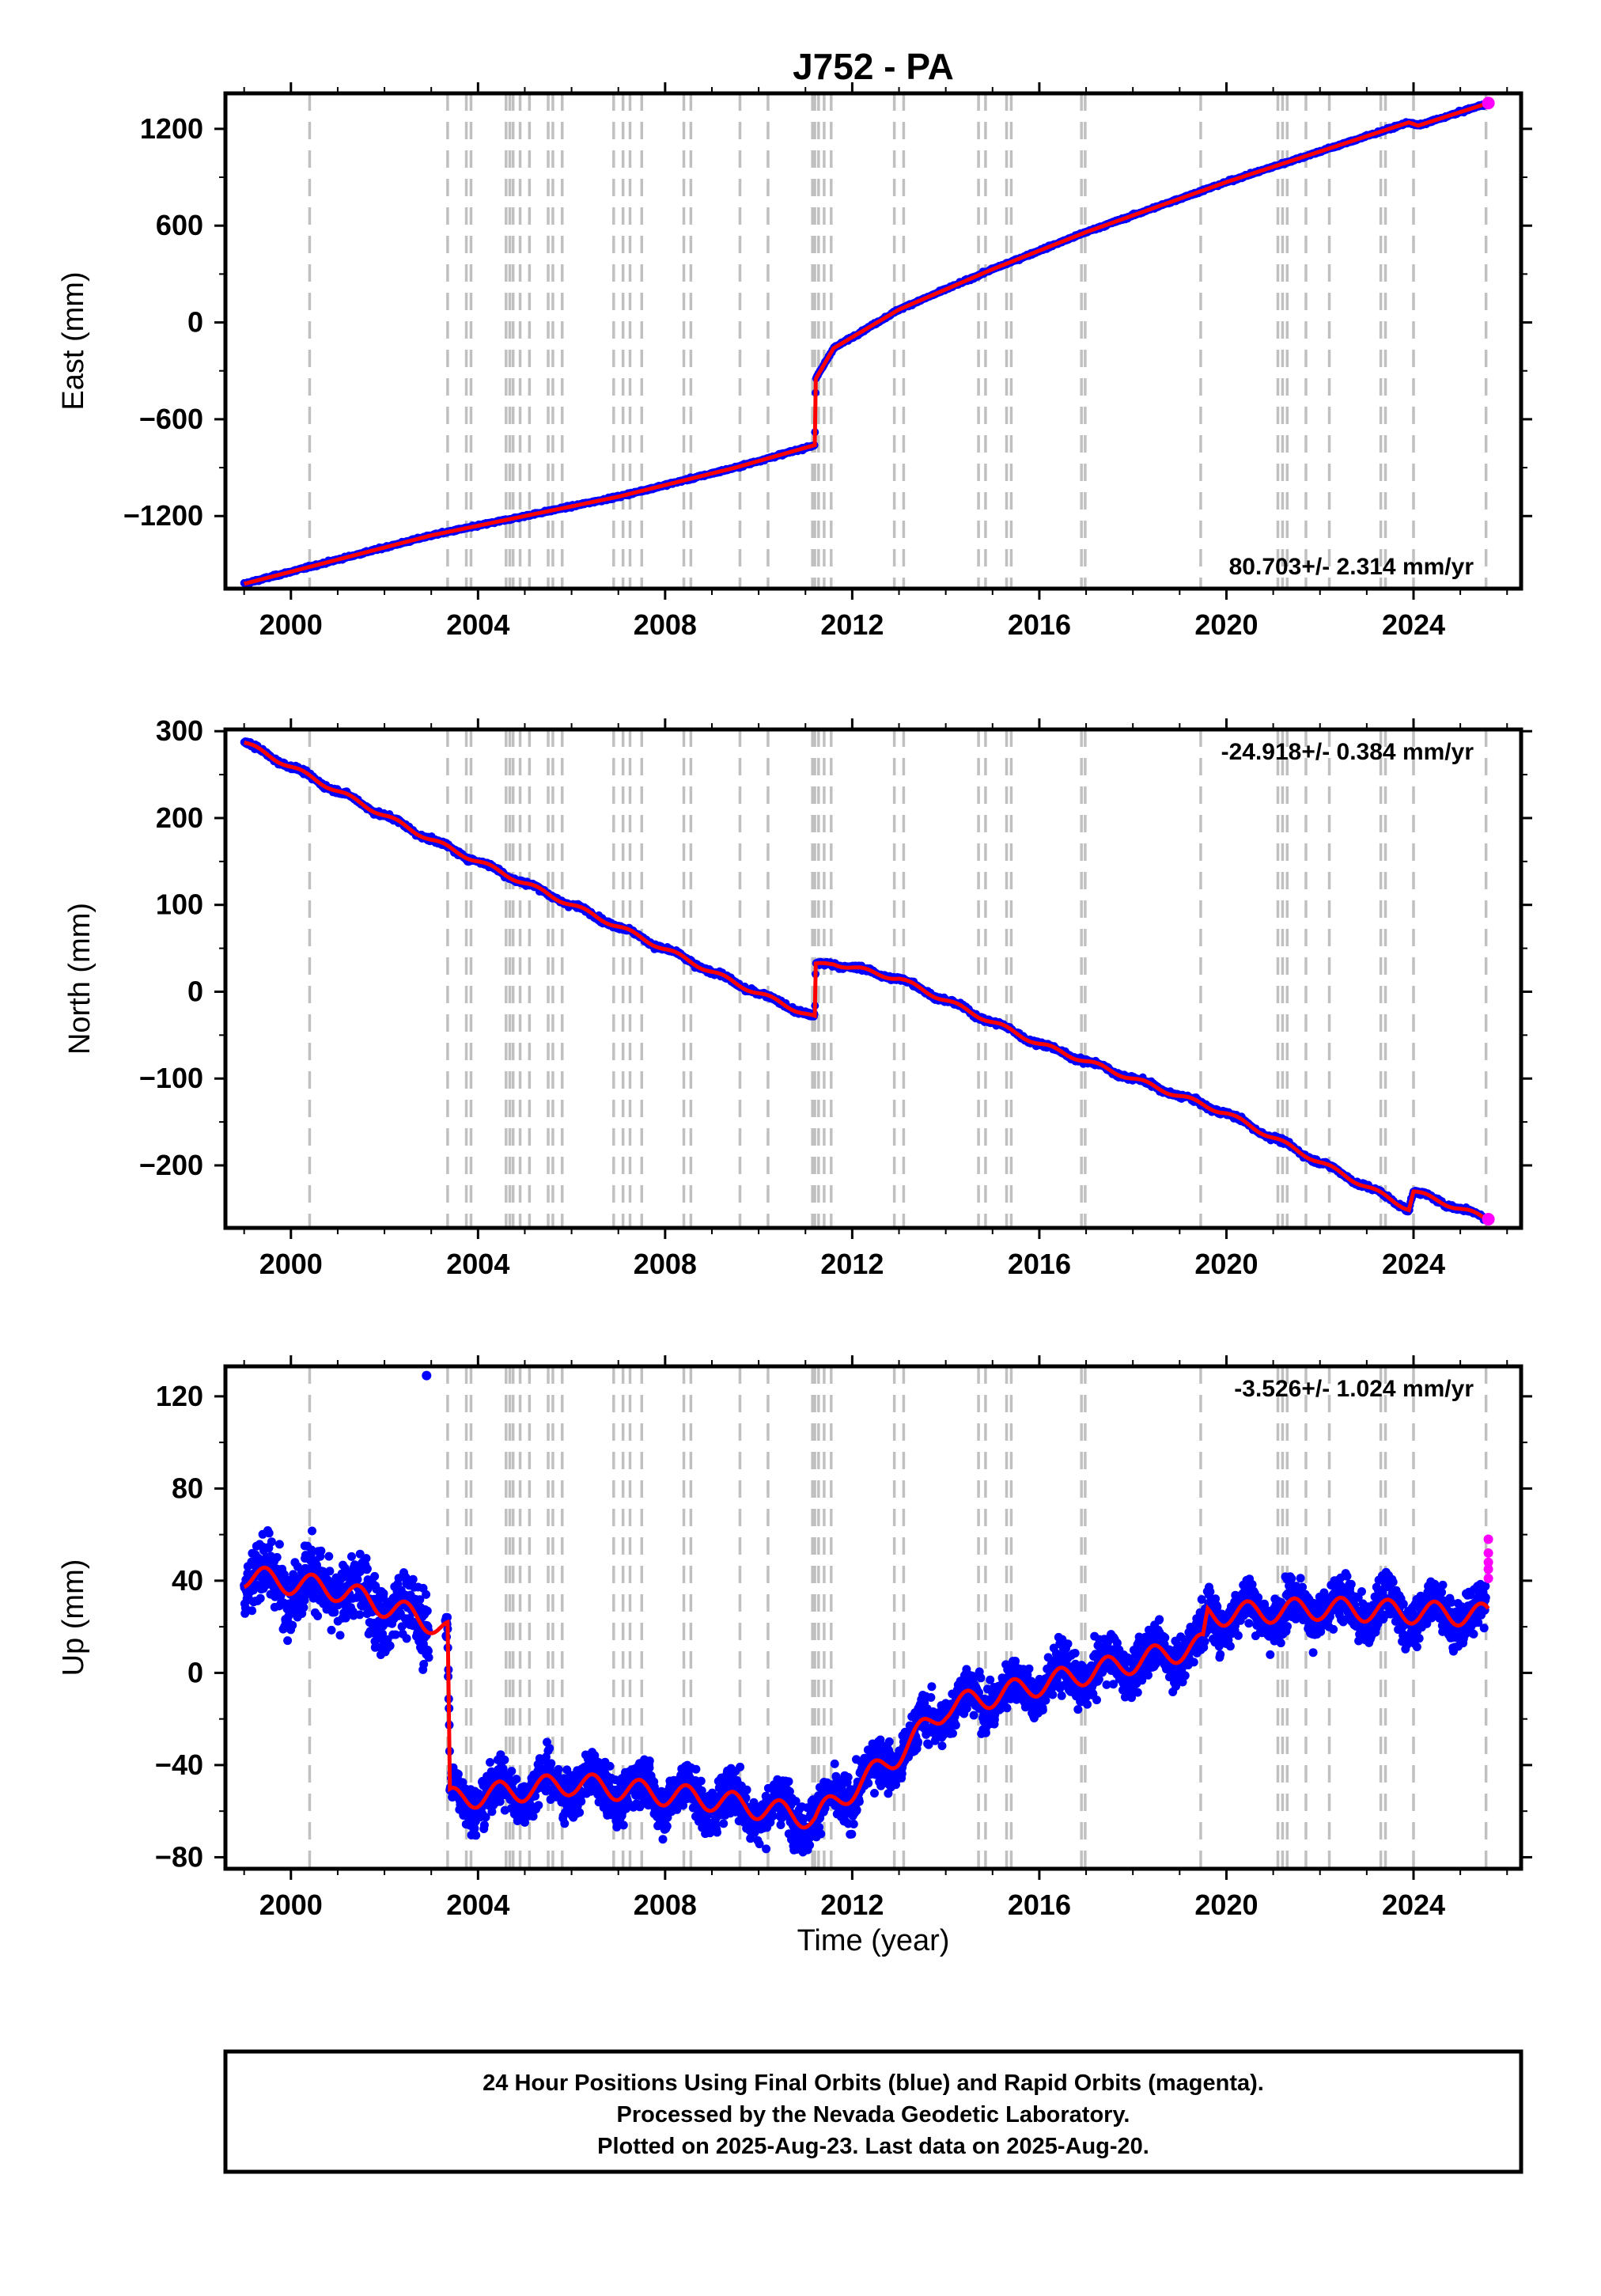  What do you see at coordinates (180, 817) in the screenshot?
I see `y-tick-label: 200` at bounding box center [180, 817].